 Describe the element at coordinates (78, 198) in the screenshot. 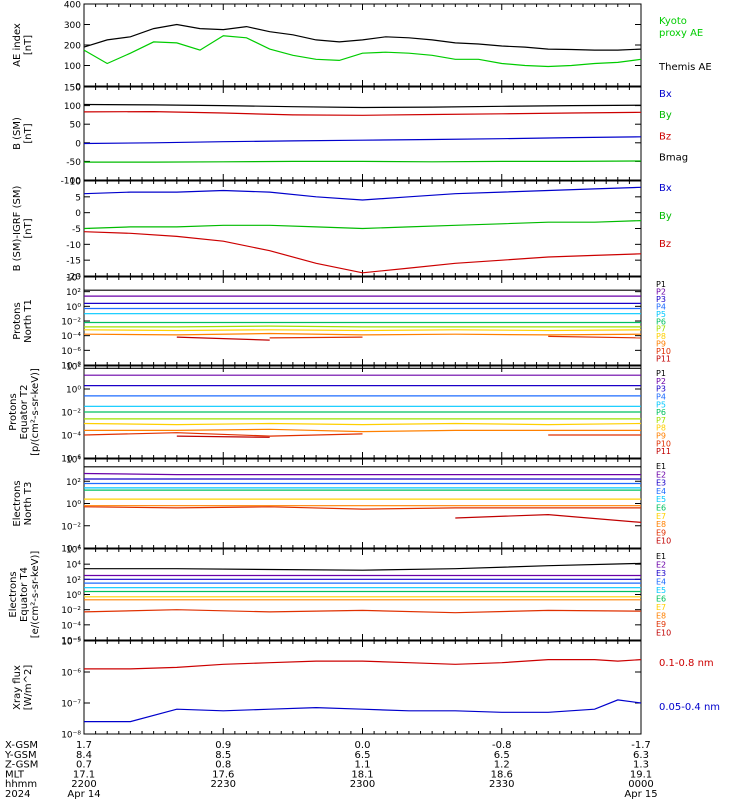

I see `y-tick-label: 5` at that location.